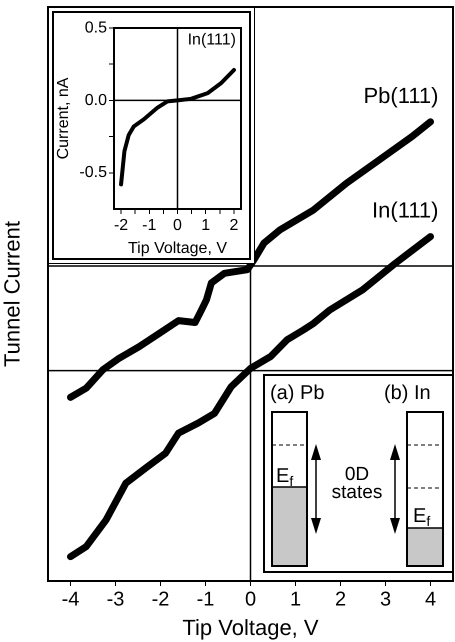 Image resolution: width=455 pixels, height=642 pixels. Describe the element at coordinates (63, 118) in the screenshot. I see `y-axis-title: Current, nA` at that location.